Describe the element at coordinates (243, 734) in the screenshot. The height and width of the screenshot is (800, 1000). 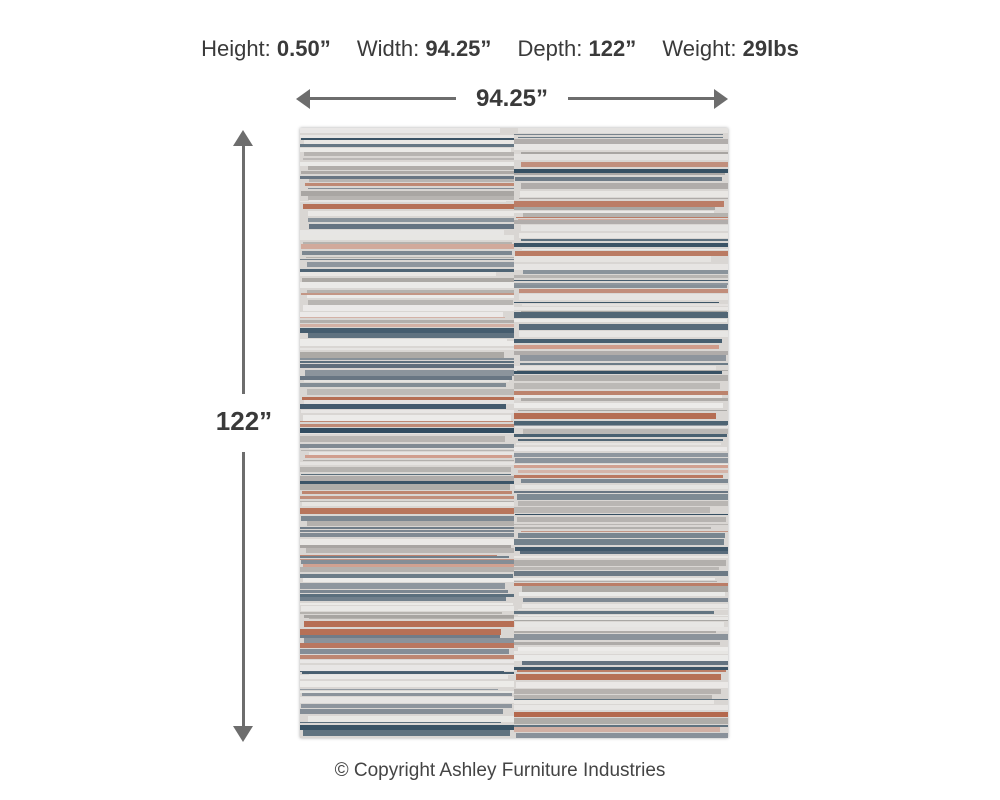
I see `arrow-down-icon` at that location.